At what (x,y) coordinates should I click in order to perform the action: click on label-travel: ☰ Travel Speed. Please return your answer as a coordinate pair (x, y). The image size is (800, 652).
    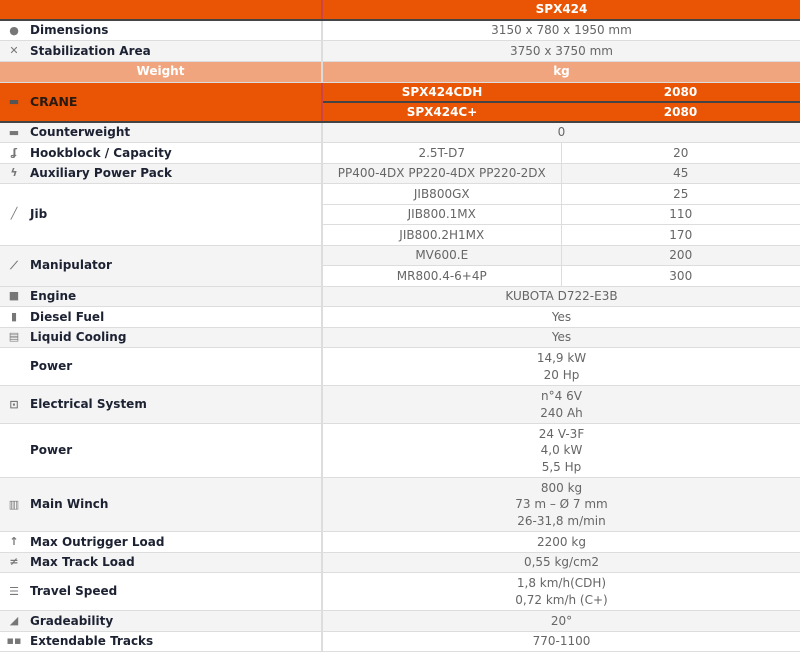
    Looking at the image, I should click on (161, 591).